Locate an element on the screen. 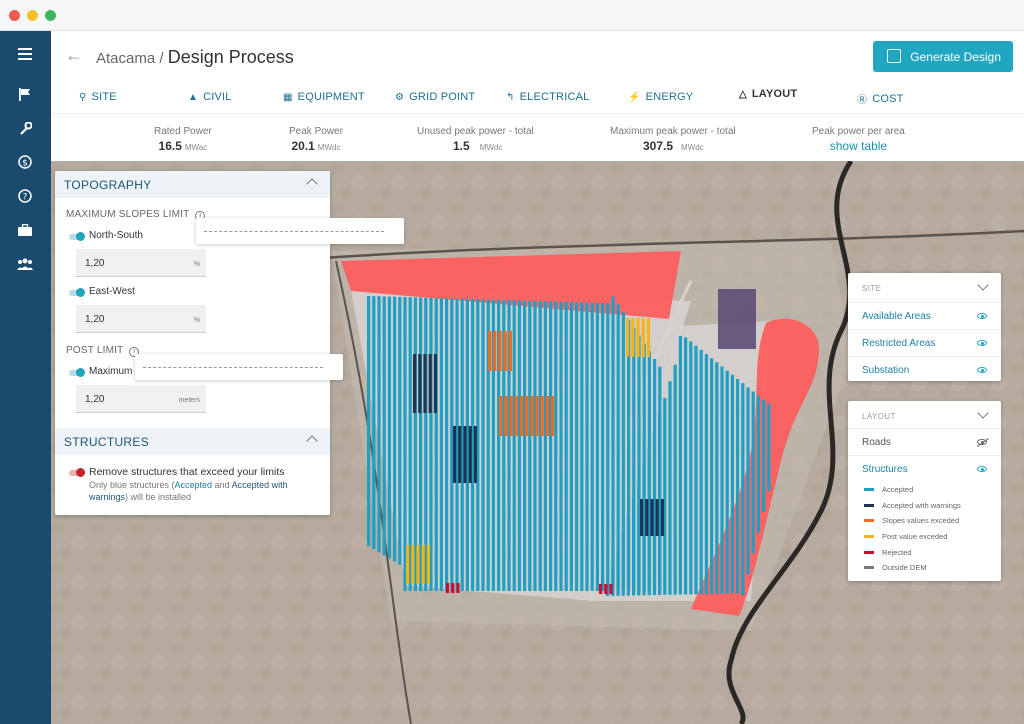 The width and height of the screenshot is (1024, 724). maximum-post-slider-popup is located at coordinates (239, 367).